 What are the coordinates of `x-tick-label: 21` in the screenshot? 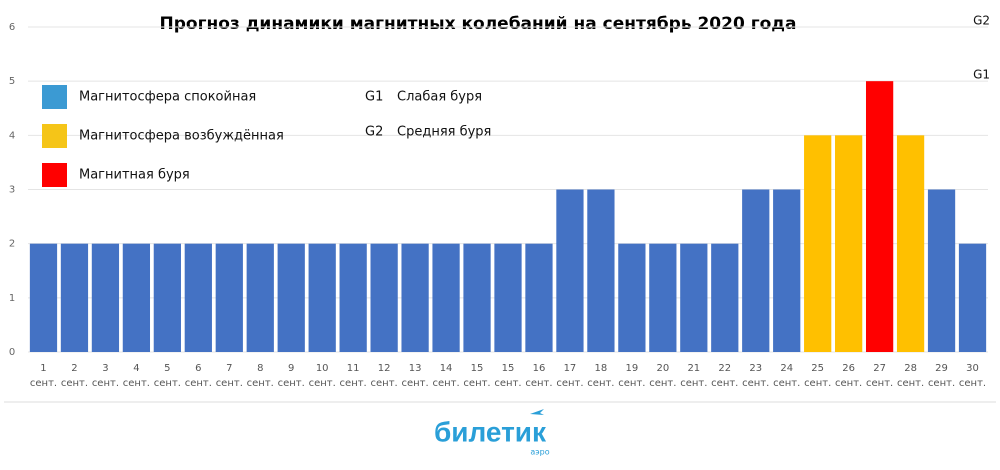 It's located at (693, 368).